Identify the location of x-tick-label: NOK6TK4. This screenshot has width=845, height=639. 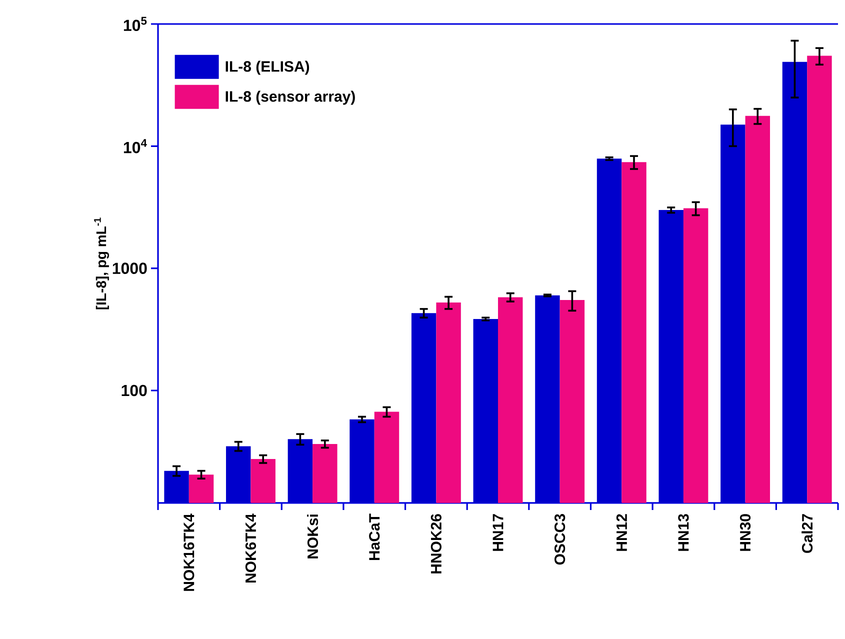
(250, 548).